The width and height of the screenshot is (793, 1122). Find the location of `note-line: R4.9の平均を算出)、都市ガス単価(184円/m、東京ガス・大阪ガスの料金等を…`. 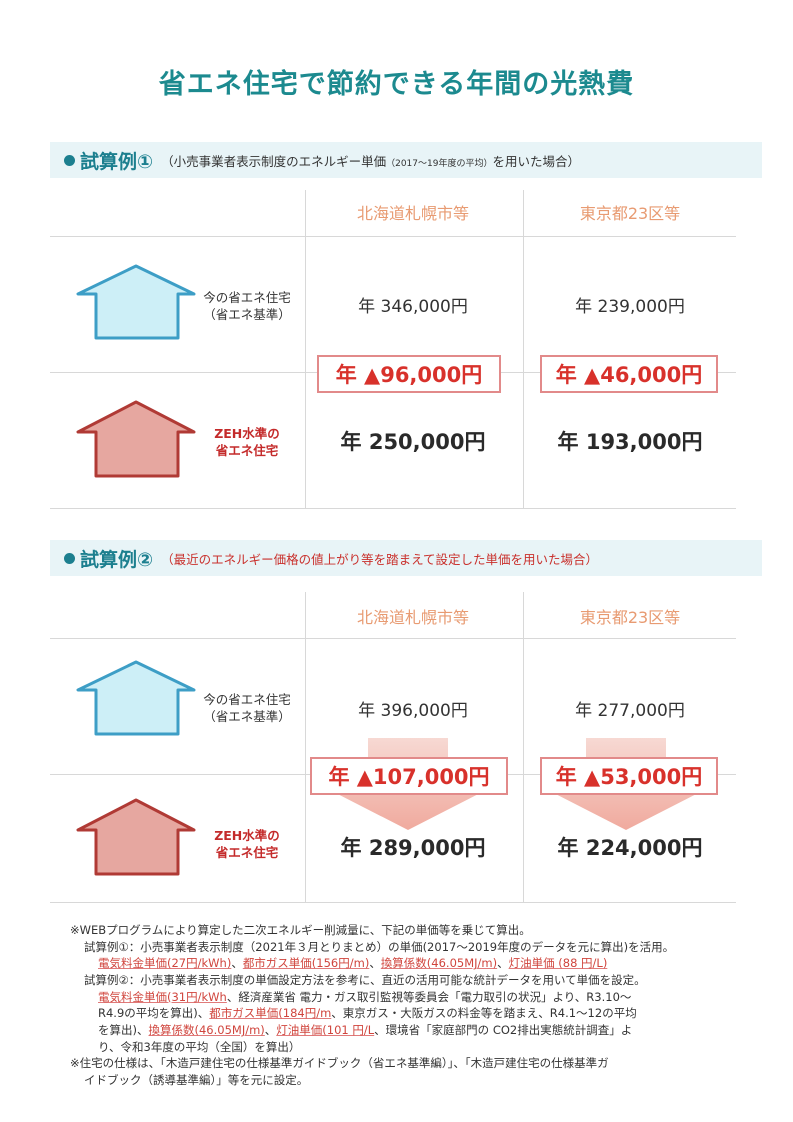

note-line: R4.9の平均を算出)、都市ガス単価(184円/m、東京ガス・大阪ガスの料金等を… is located at coordinates (367, 1013).